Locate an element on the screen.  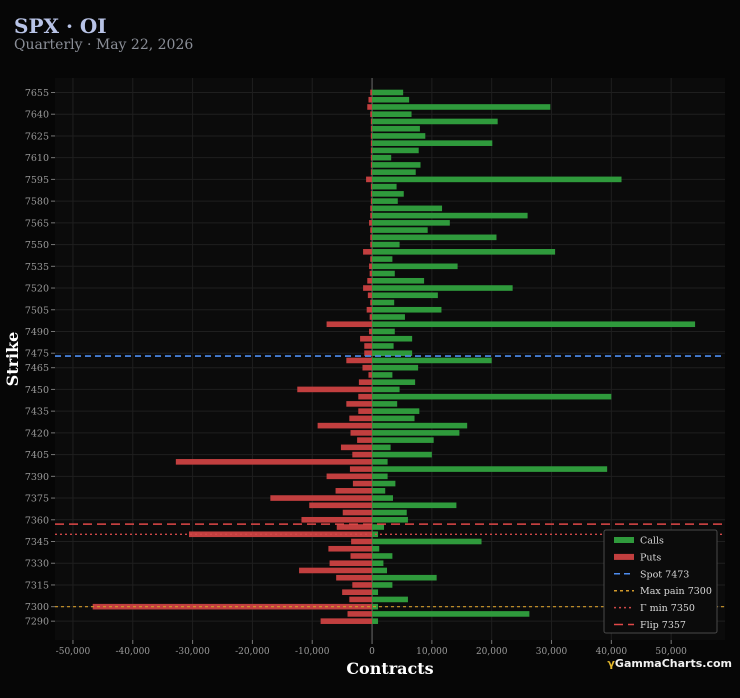
chart-subtitle: Quarterly · May 22, 2026 is located at coordinates (104, 45).